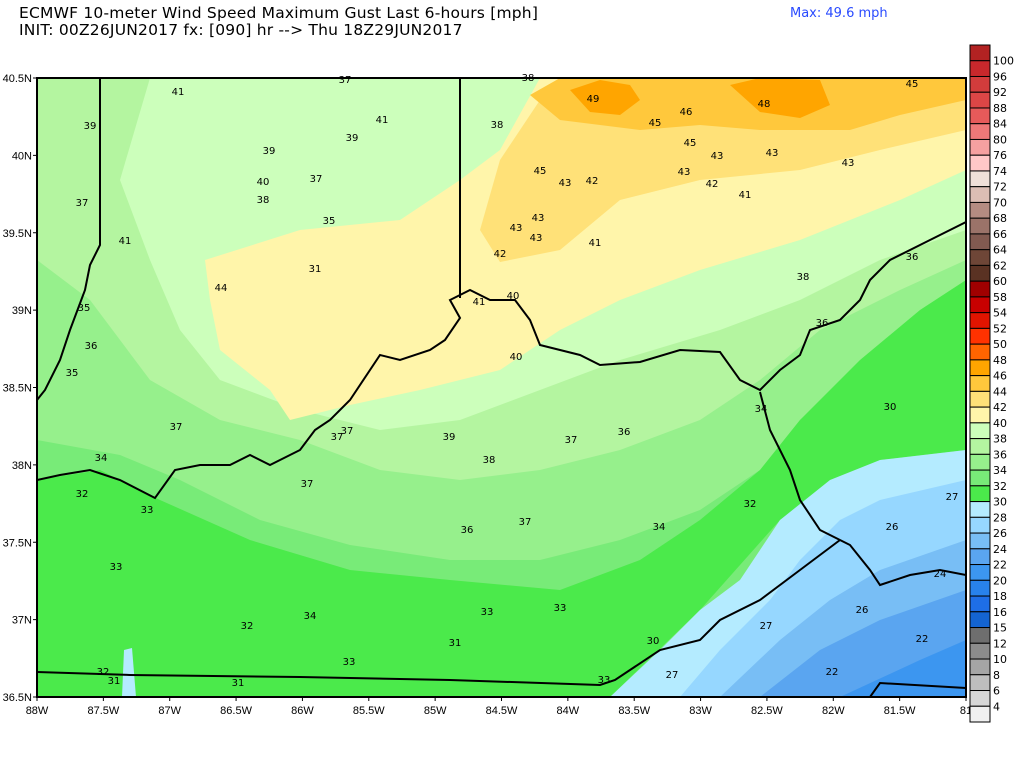 This screenshot has height=768, width=1024. What do you see at coordinates (1000, 533) in the screenshot?
I see `colorbar-label: 26` at bounding box center [1000, 533].